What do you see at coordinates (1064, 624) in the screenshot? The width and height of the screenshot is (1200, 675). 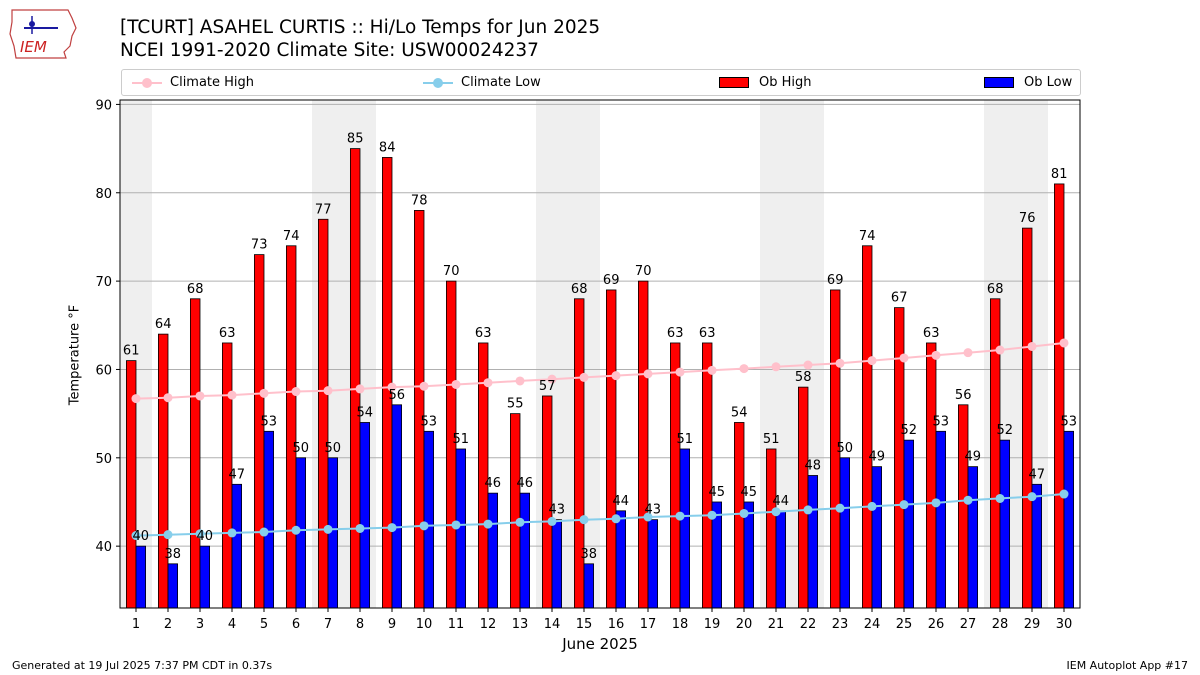 I see `x-tick-label: 30` at bounding box center [1064, 624].